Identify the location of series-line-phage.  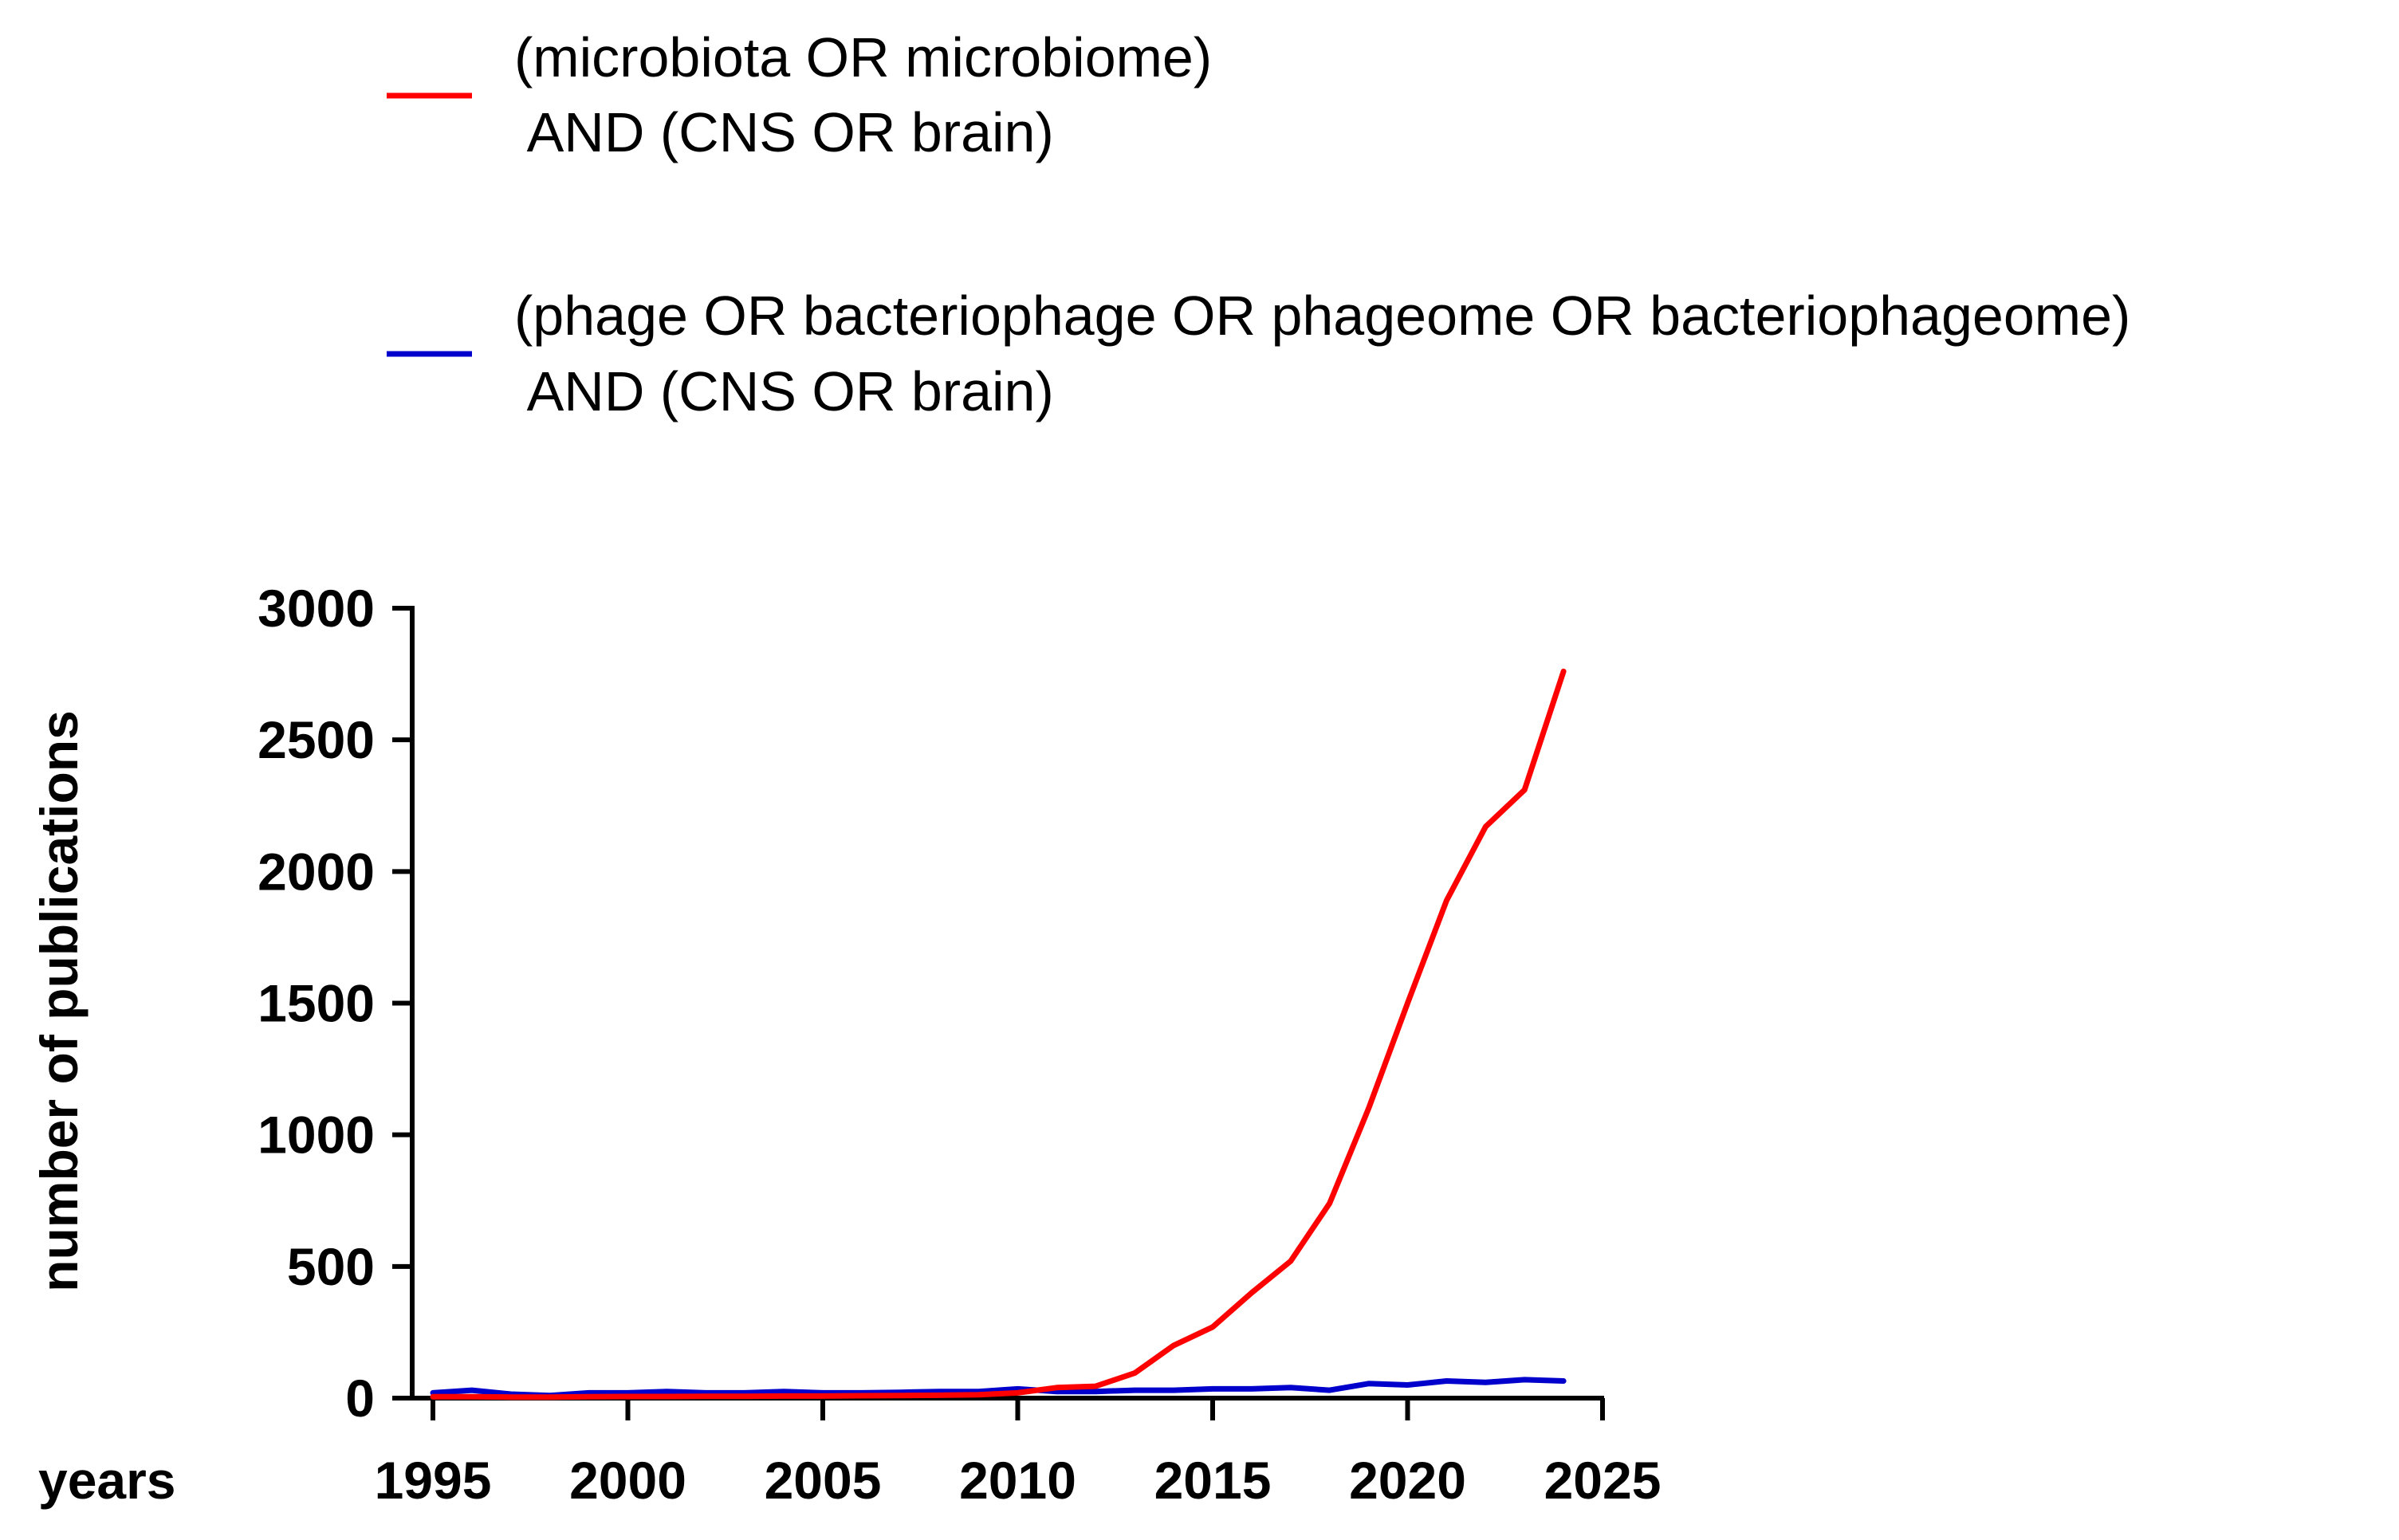
(998, 1388).